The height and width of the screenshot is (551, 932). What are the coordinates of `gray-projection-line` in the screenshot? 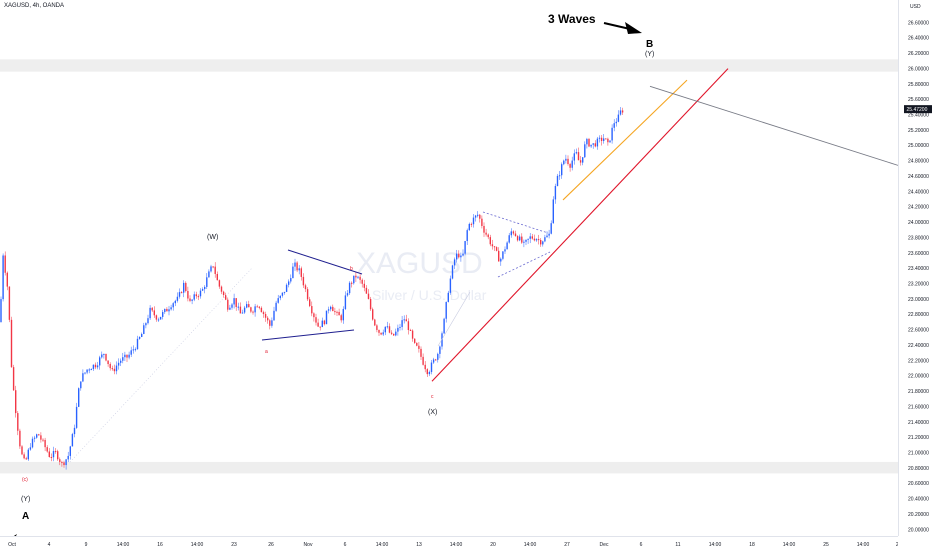 It's located at (774, 125).